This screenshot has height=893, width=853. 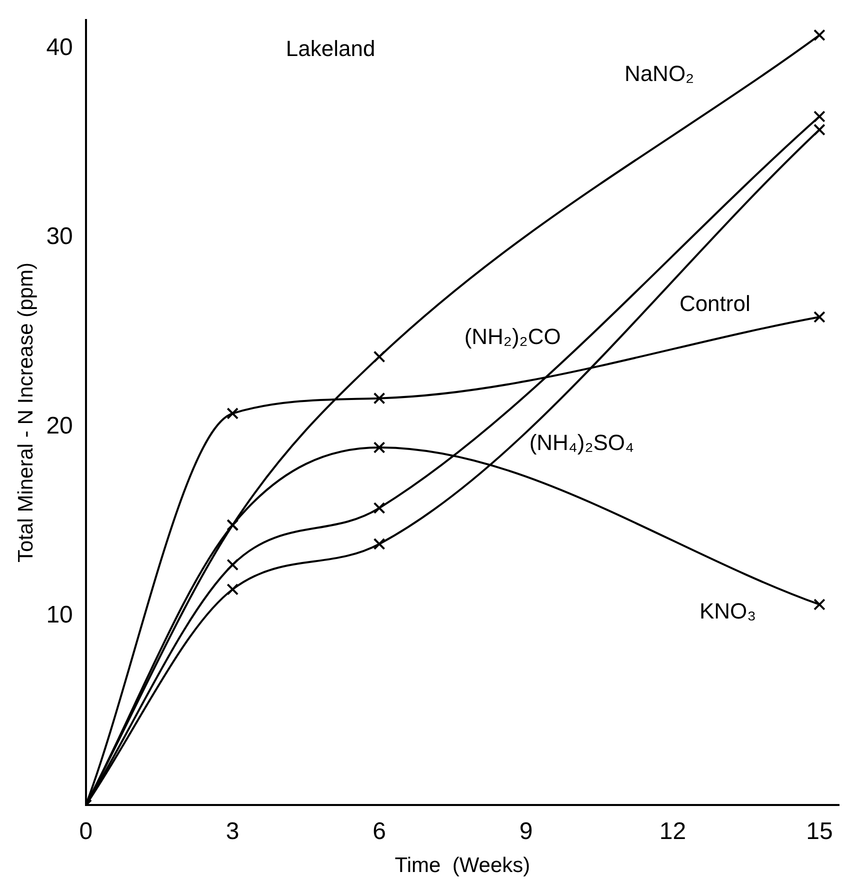 What do you see at coordinates (512, 337) in the screenshot?
I see `series-label: (NH₂)₂CO` at bounding box center [512, 337].